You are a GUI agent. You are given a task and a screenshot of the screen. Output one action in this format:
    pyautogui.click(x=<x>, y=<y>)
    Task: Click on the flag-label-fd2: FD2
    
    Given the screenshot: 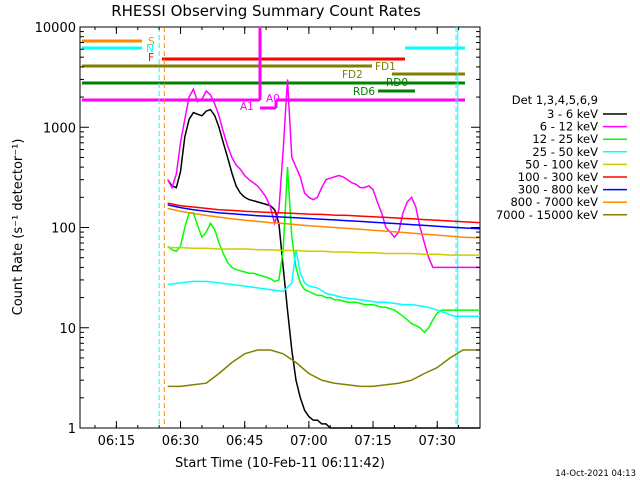 What is the action you would take?
    pyautogui.click(x=352, y=75)
    